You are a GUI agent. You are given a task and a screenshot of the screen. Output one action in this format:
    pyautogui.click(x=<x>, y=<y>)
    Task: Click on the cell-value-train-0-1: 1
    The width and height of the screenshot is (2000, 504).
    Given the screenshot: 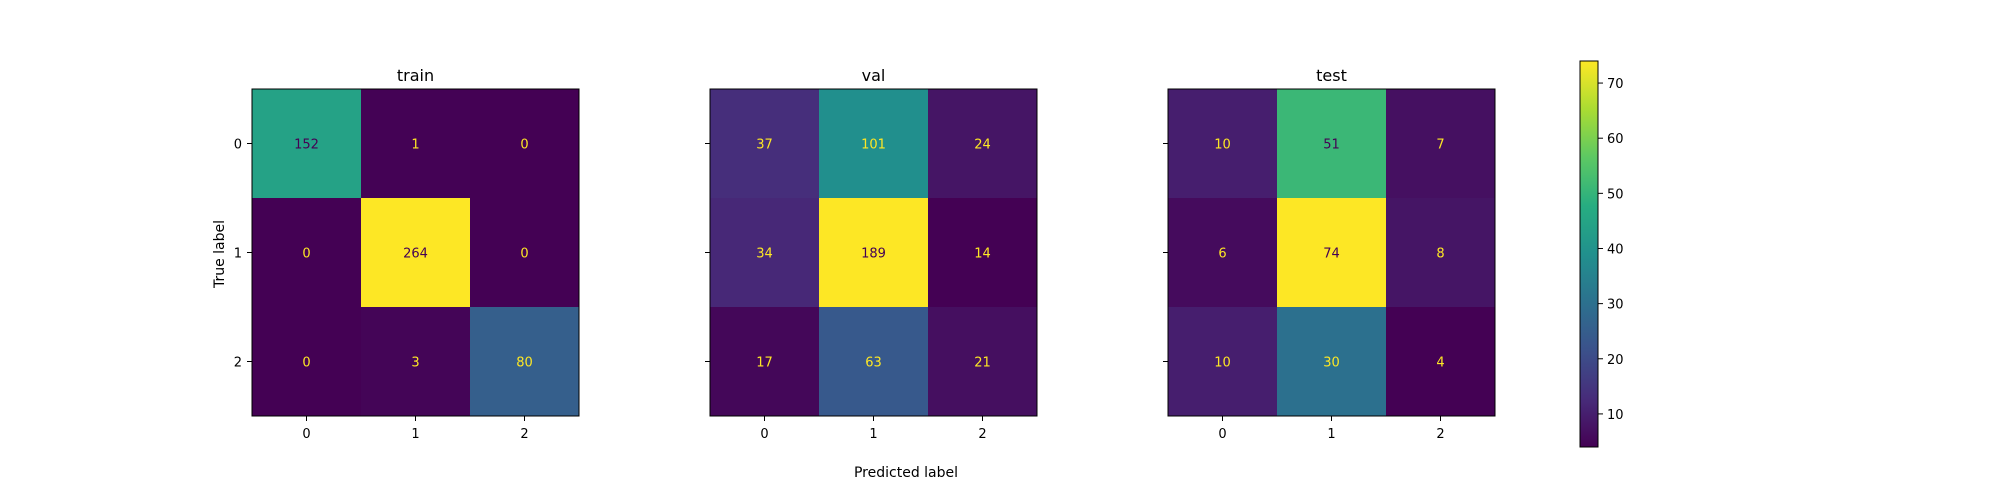 What is the action you would take?
    pyautogui.click(x=415, y=145)
    